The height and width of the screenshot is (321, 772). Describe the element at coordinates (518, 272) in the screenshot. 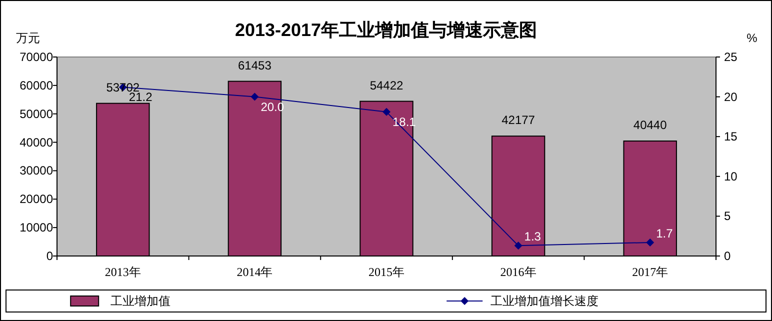

I see `x-tick-label: 2016年` at that location.